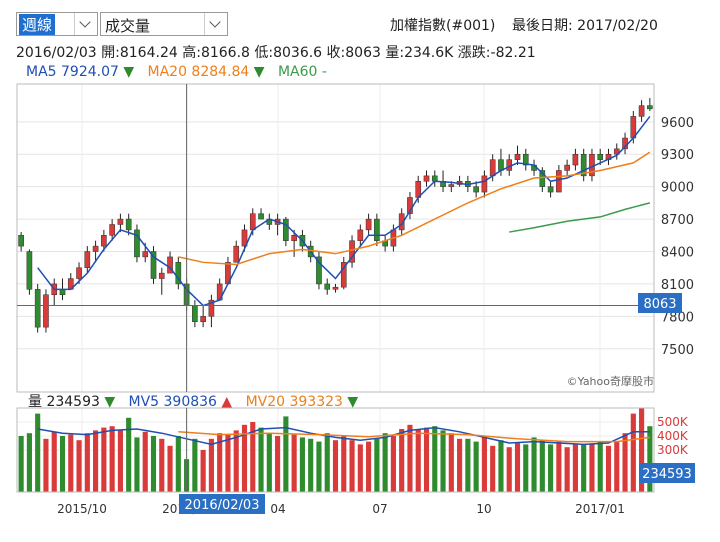 This screenshot has width=720, height=542. What do you see at coordinates (302, 72) in the screenshot?
I see `ma60-legend: MA60 -` at bounding box center [302, 72].